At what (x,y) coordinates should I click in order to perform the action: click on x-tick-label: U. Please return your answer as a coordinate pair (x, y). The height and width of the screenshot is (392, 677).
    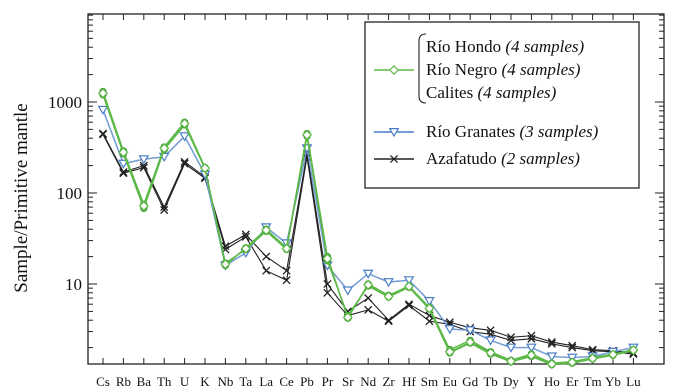
    Looking at the image, I should click on (185, 381).